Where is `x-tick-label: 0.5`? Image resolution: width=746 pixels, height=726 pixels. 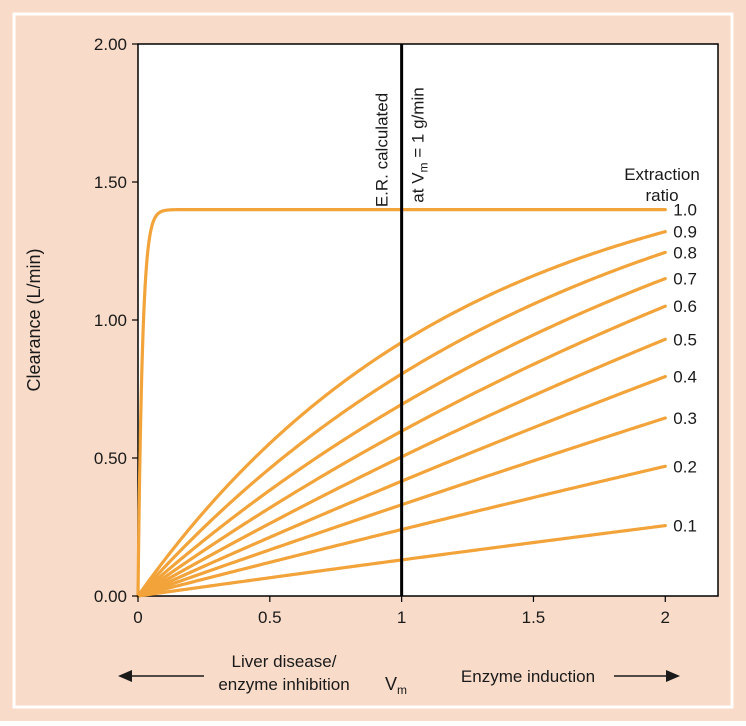 x-tick-label: 0.5 is located at coordinates (270, 617).